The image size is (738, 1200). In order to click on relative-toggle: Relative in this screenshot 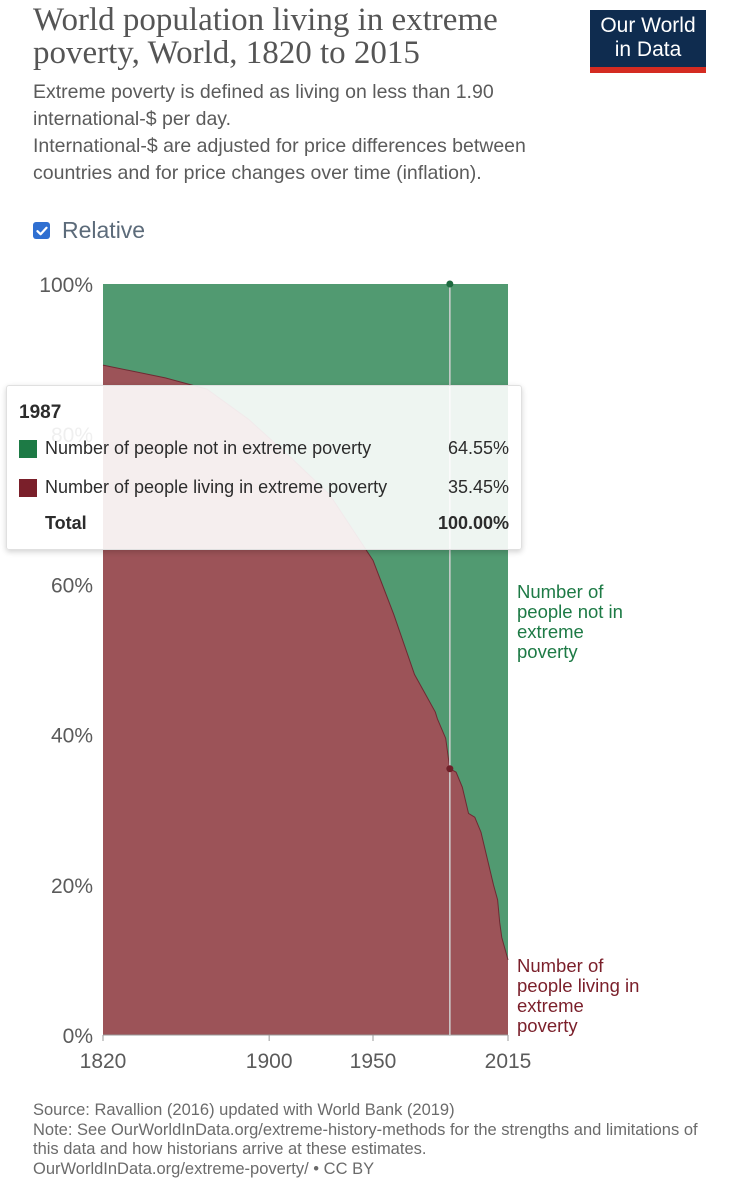, I will do `click(89, 230)`.